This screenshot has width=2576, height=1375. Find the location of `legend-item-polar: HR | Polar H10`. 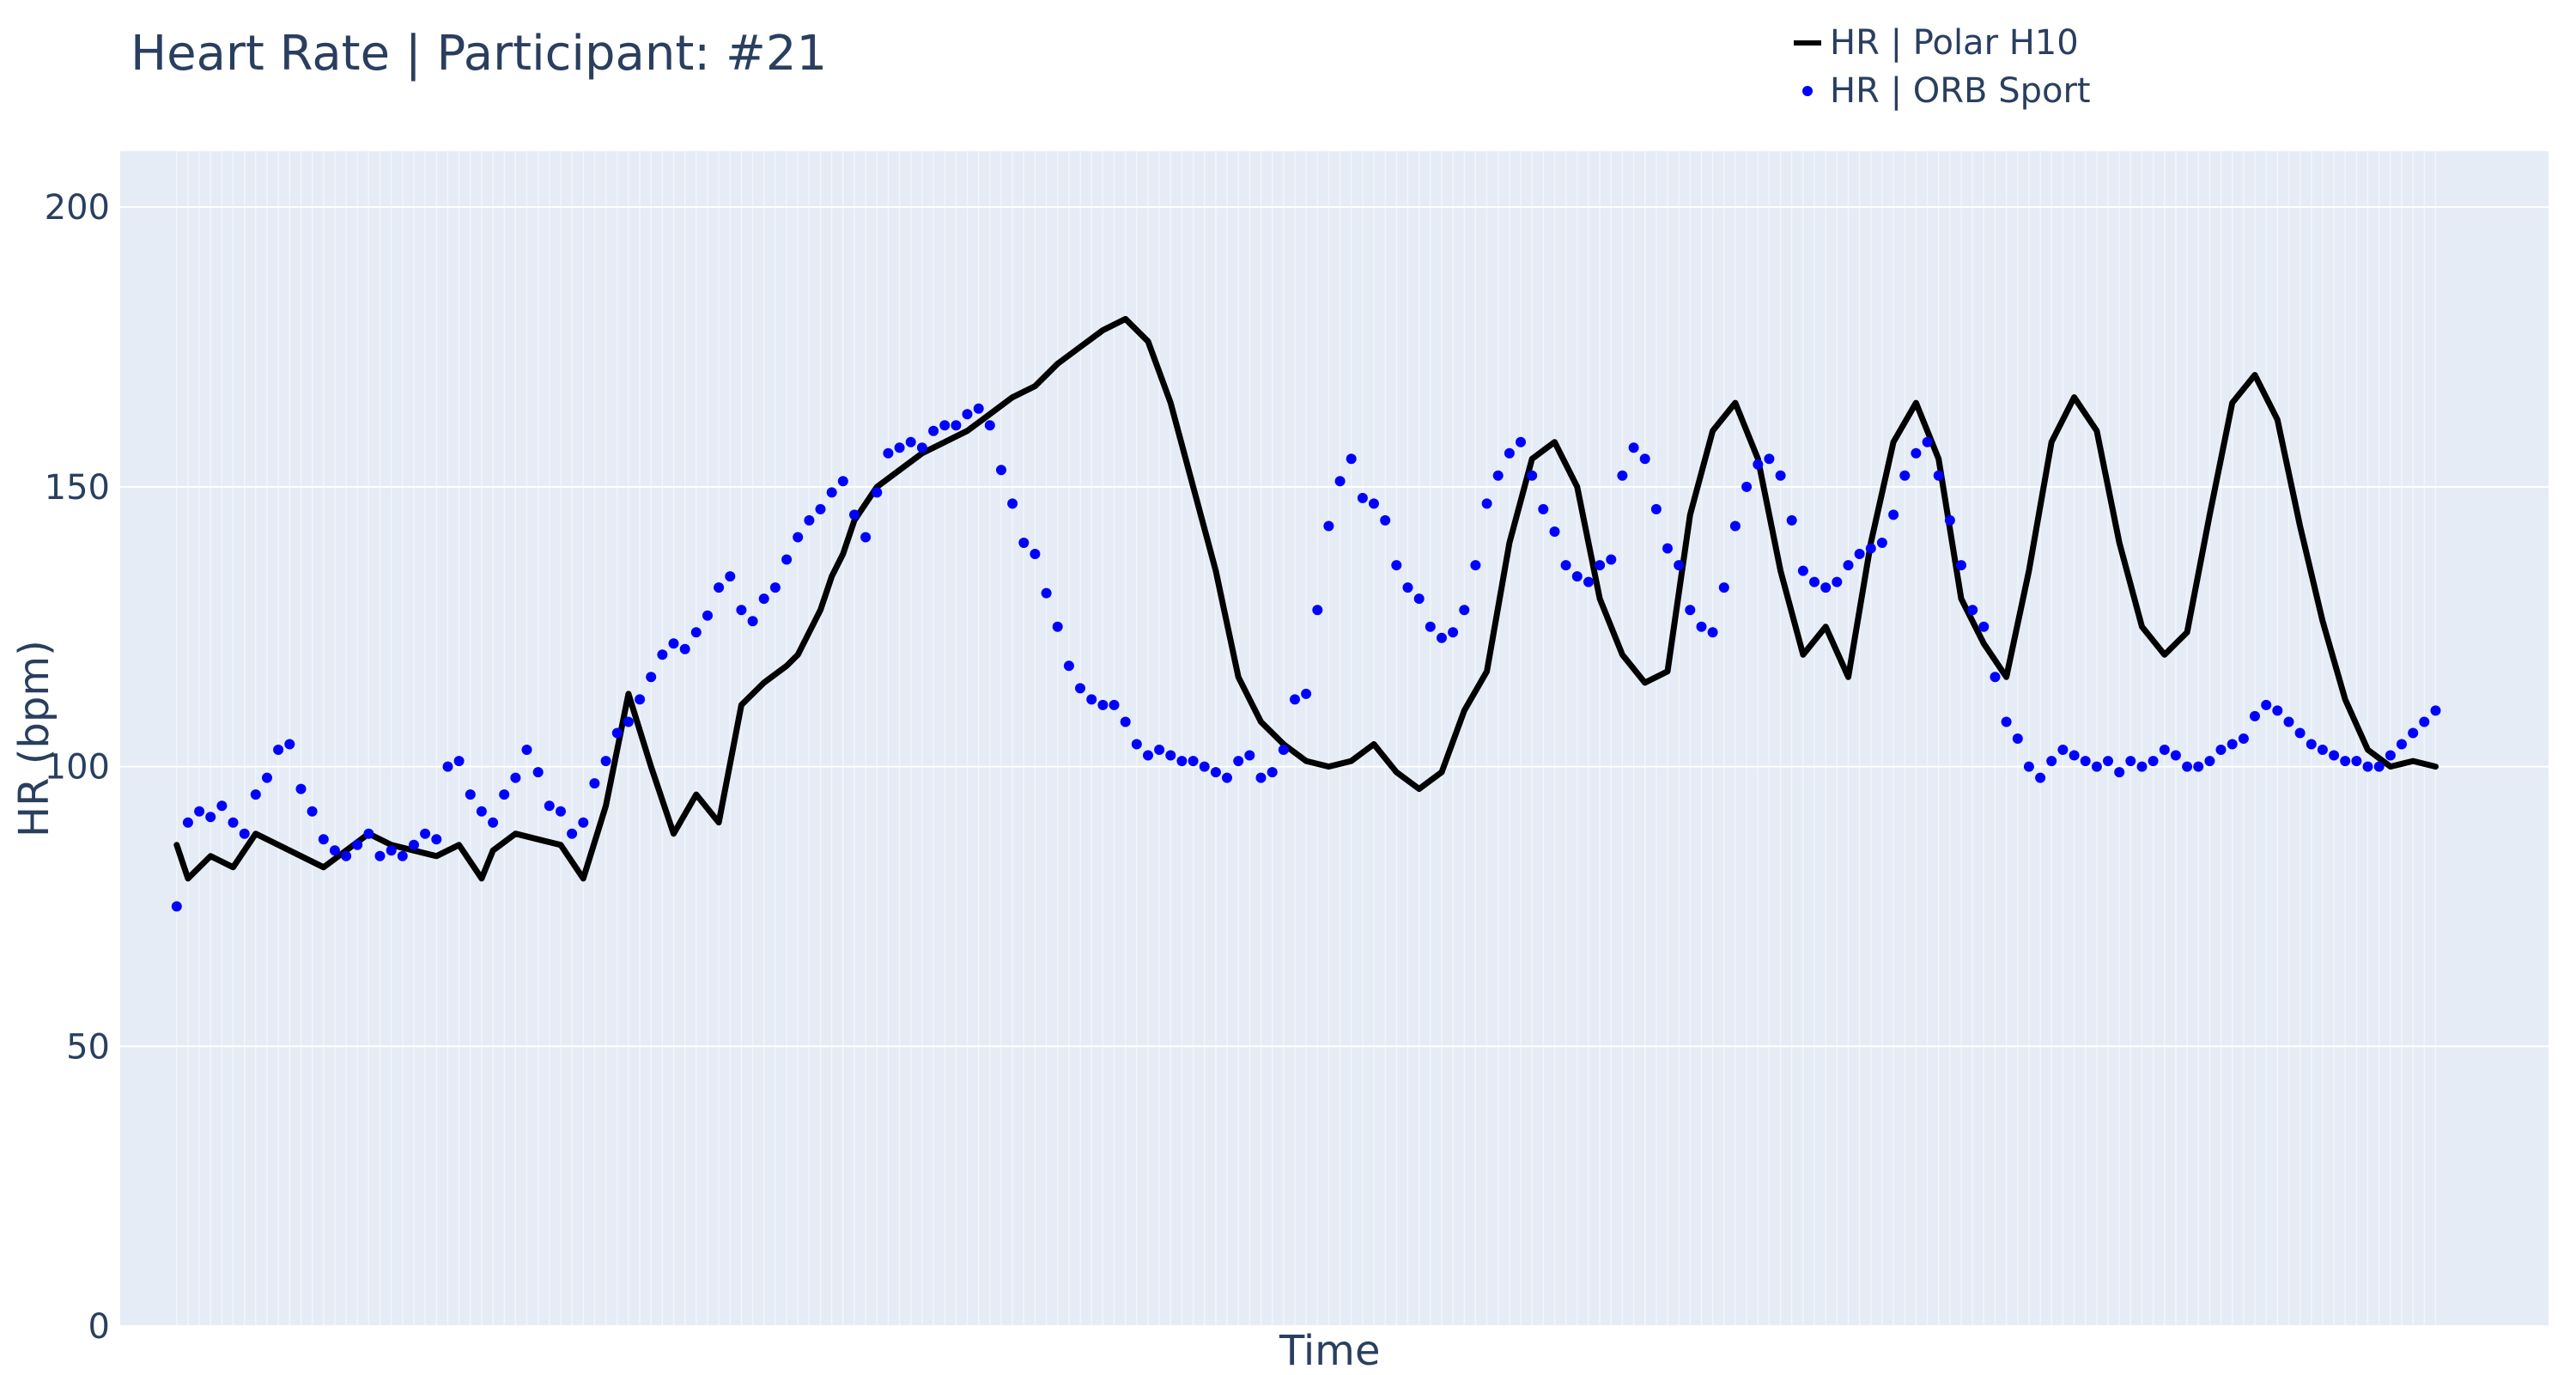

legend-item-polar: HR | Polar H10 is located at coordinates (1940, 43).